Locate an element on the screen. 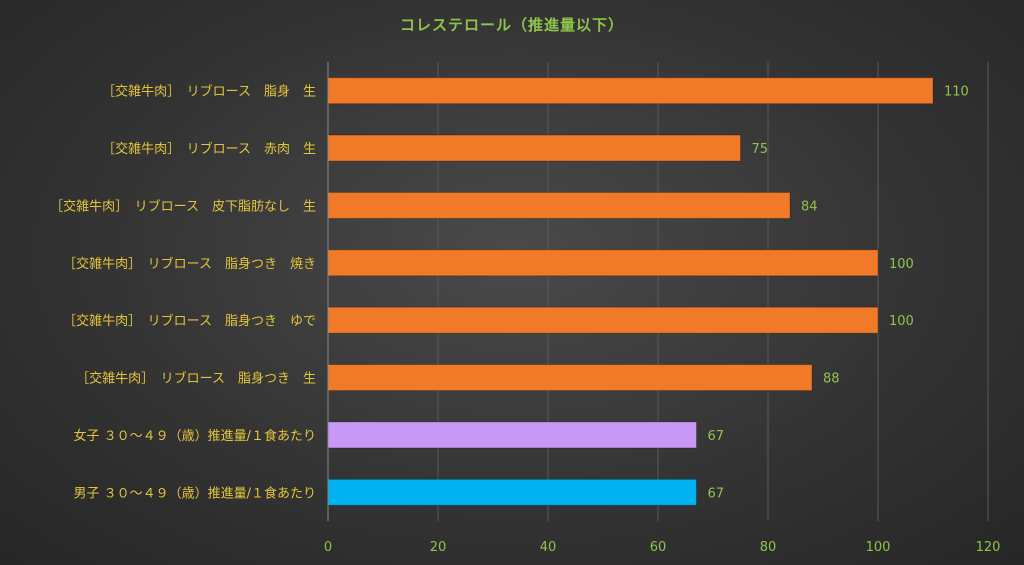 The width and height of the screenshot is (1024, 565). x-tick-label: 120 is located at coordinates (988, 547).